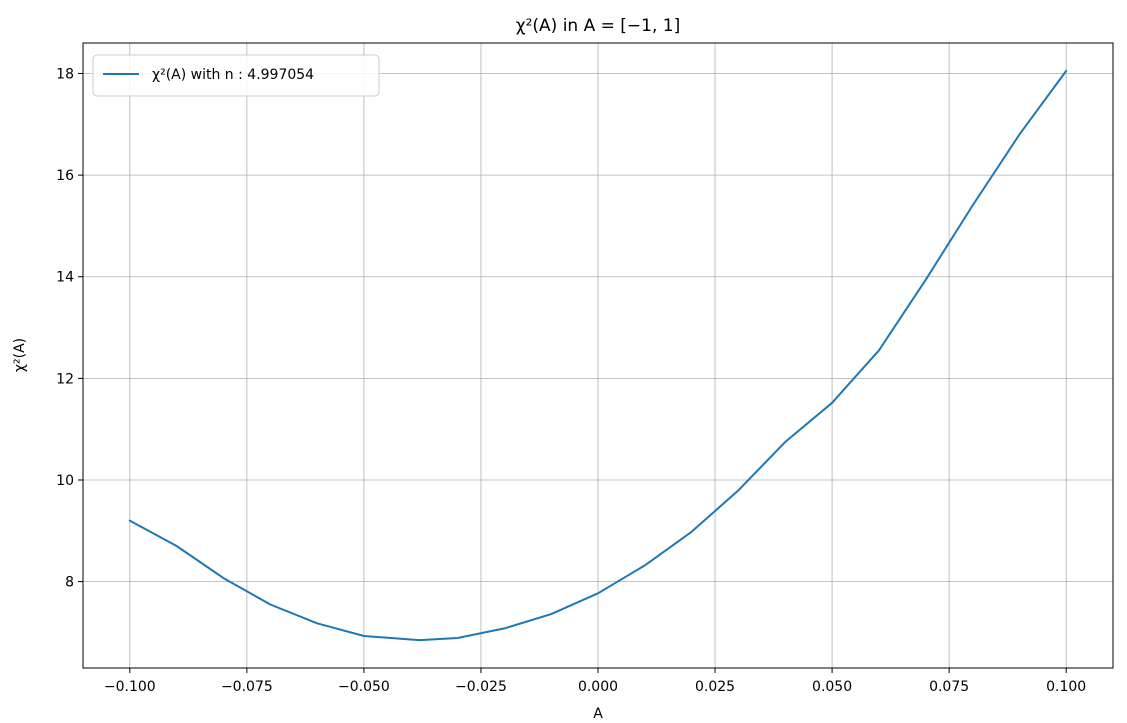  What do you see at coordinates (598, 26) in the screenshot?
I see `chart-title: χ²(A) in A = [−1, 1]` at bounding box center [598, 26].